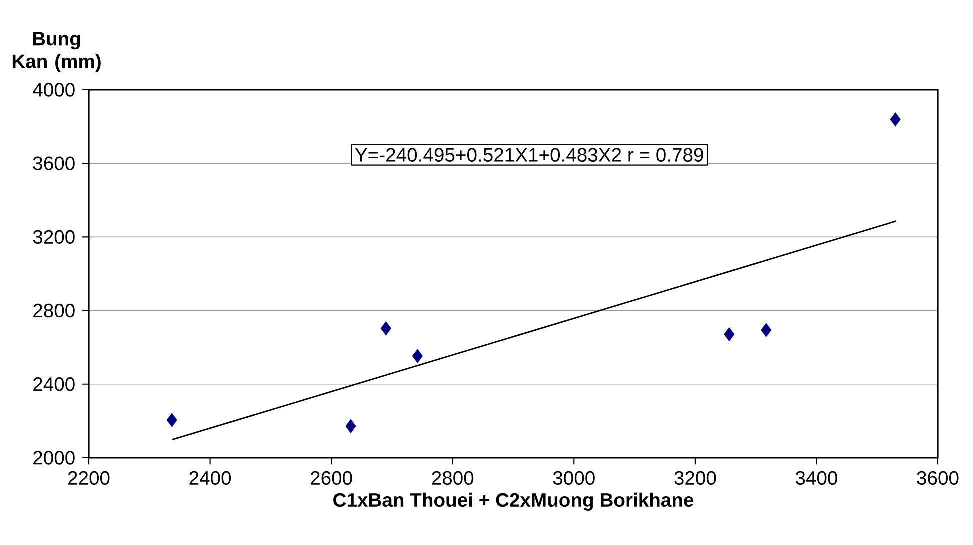 The height and width of the screenshot is (545, 973). Describe the element at coordinates (56, 52) in the screenshot. I see `y-axis-title: Bung Kan (mm)` at that location.